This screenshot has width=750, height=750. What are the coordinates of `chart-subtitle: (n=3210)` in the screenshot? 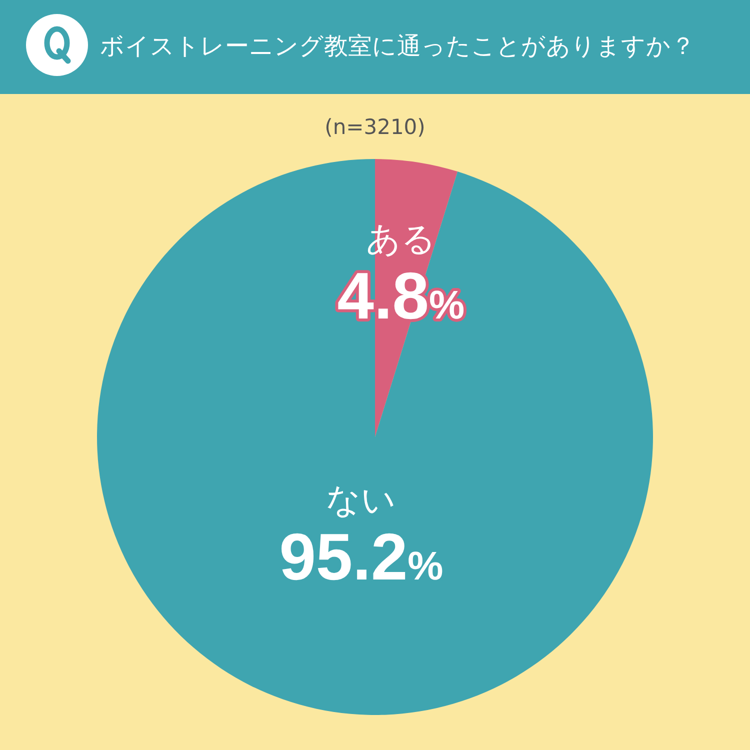 It's located at (375, 127).